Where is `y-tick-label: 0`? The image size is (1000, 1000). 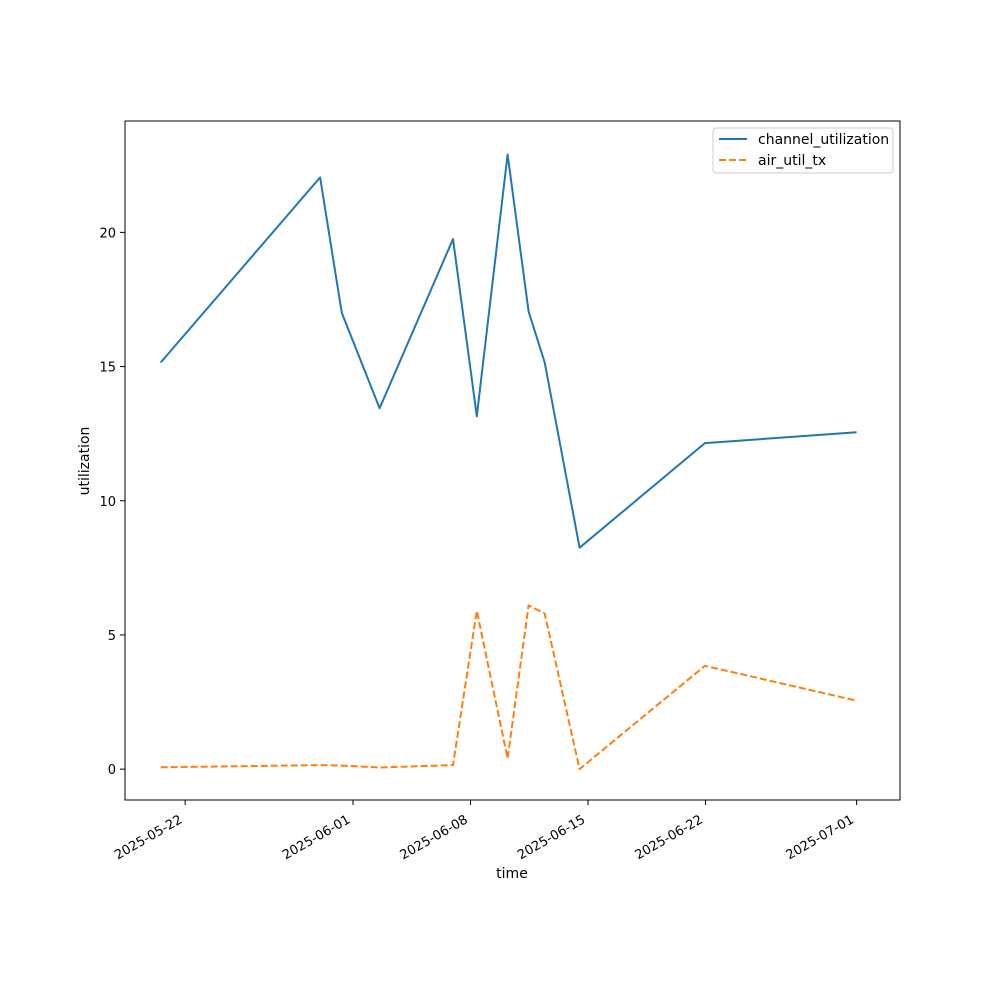
y-tick-label: 0 is located at coordinates (112, 770).